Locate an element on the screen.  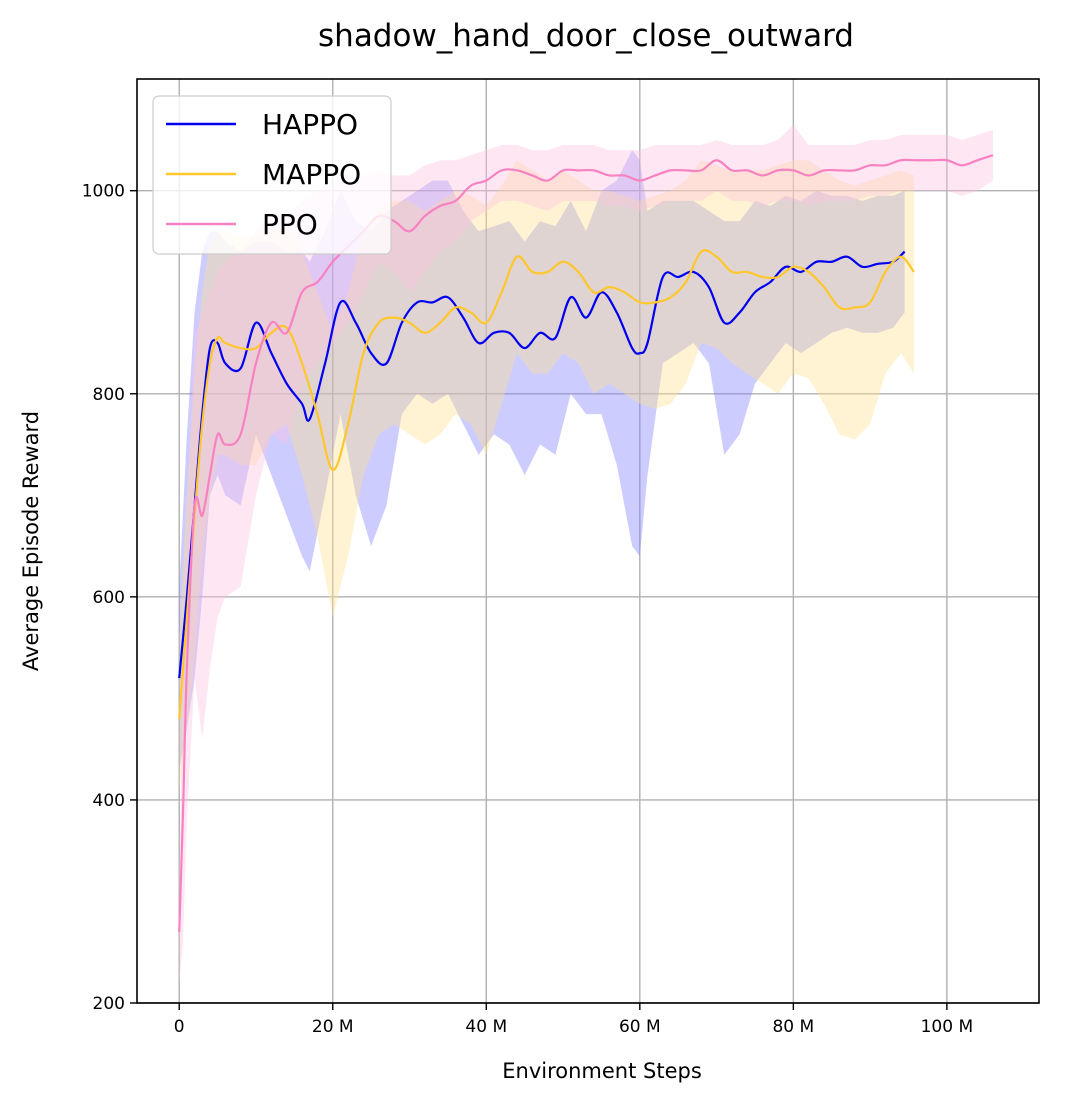
legend: HAPPO MAPPO PPO is located at coordinates (272, 175).